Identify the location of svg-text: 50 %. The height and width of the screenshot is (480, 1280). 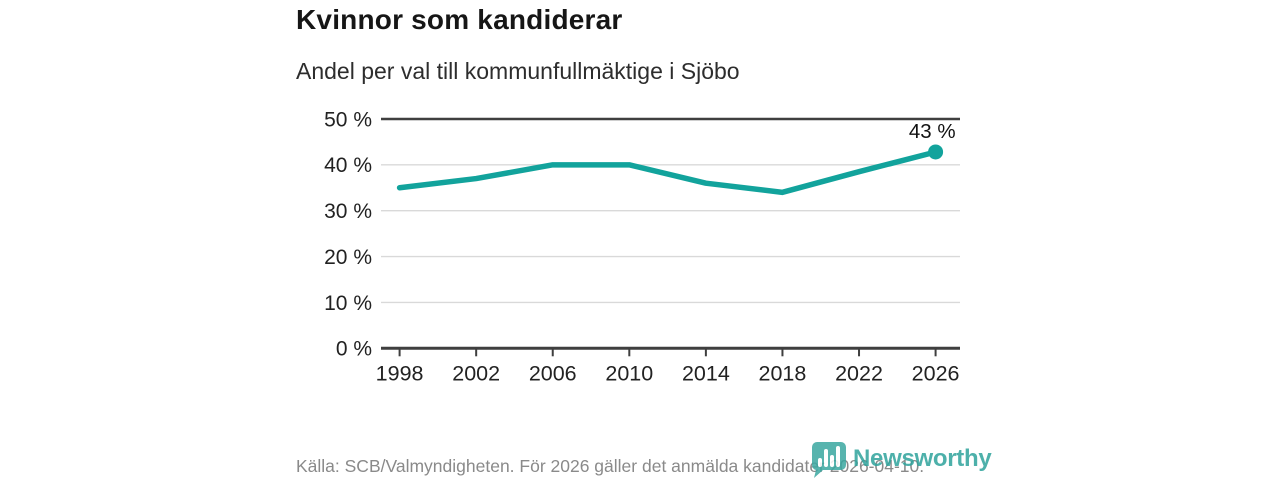
(348, 119).